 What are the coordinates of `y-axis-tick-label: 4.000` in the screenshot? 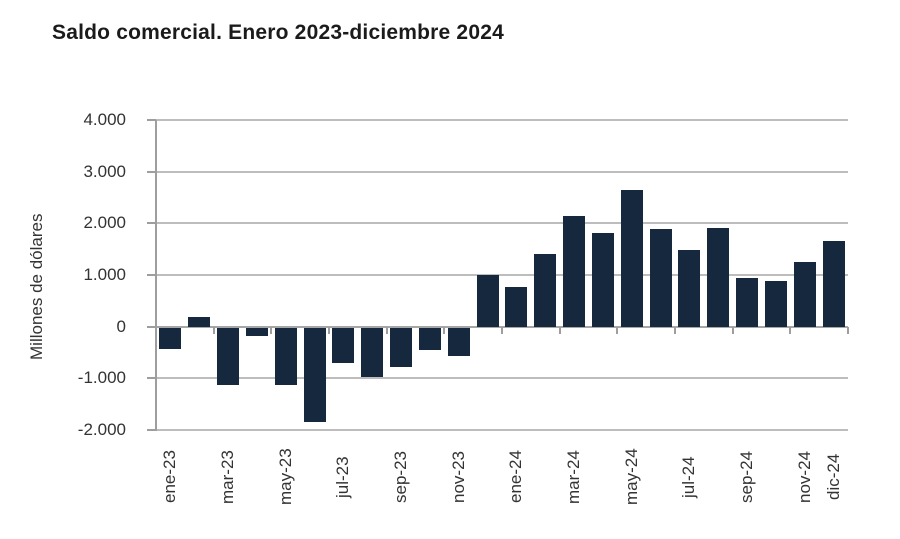 It's located at (104, 119).